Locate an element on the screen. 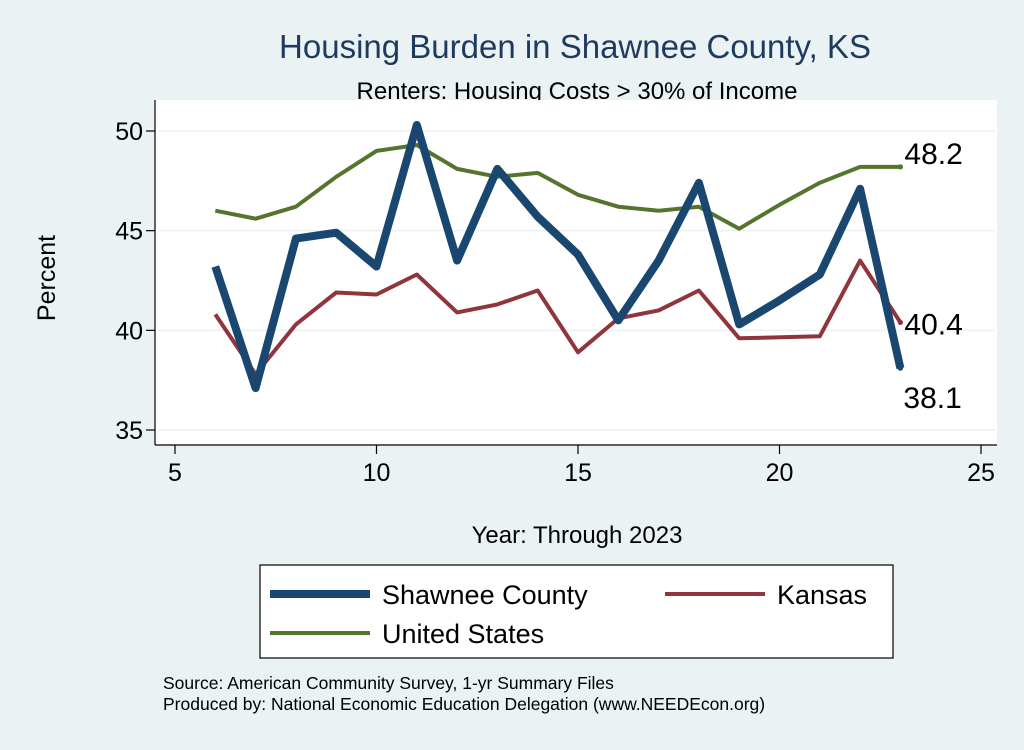 The height and width of the screenshot is (750, 1024). y-tick-label: 45 is located at coordinates (129, 232).